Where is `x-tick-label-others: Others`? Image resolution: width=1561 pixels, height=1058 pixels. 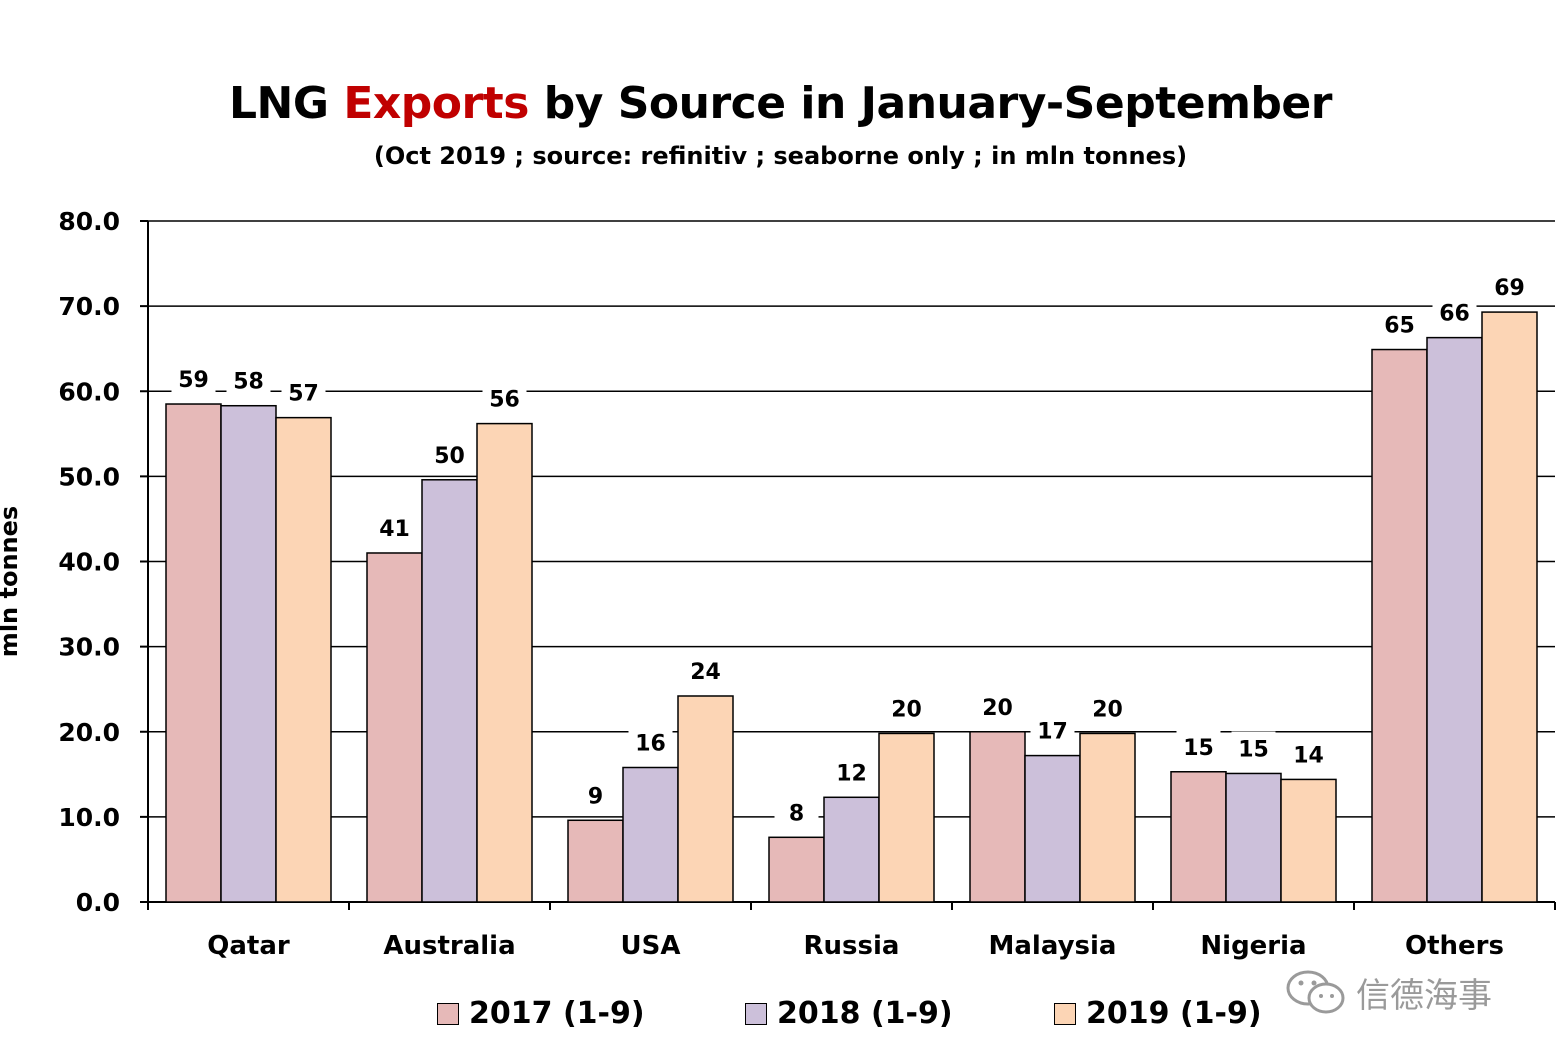
x-tick-label-others: Others is located at coordinates (1454, 946).